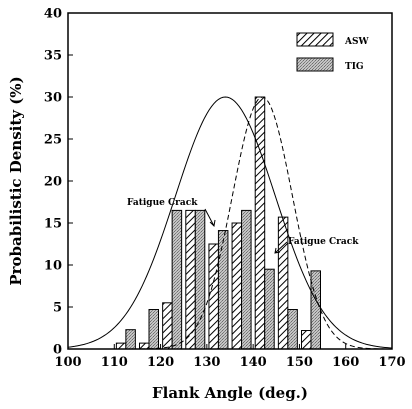 The image size is (412, 409). I want to click on y-tick-label: 0, so click(57, 350).